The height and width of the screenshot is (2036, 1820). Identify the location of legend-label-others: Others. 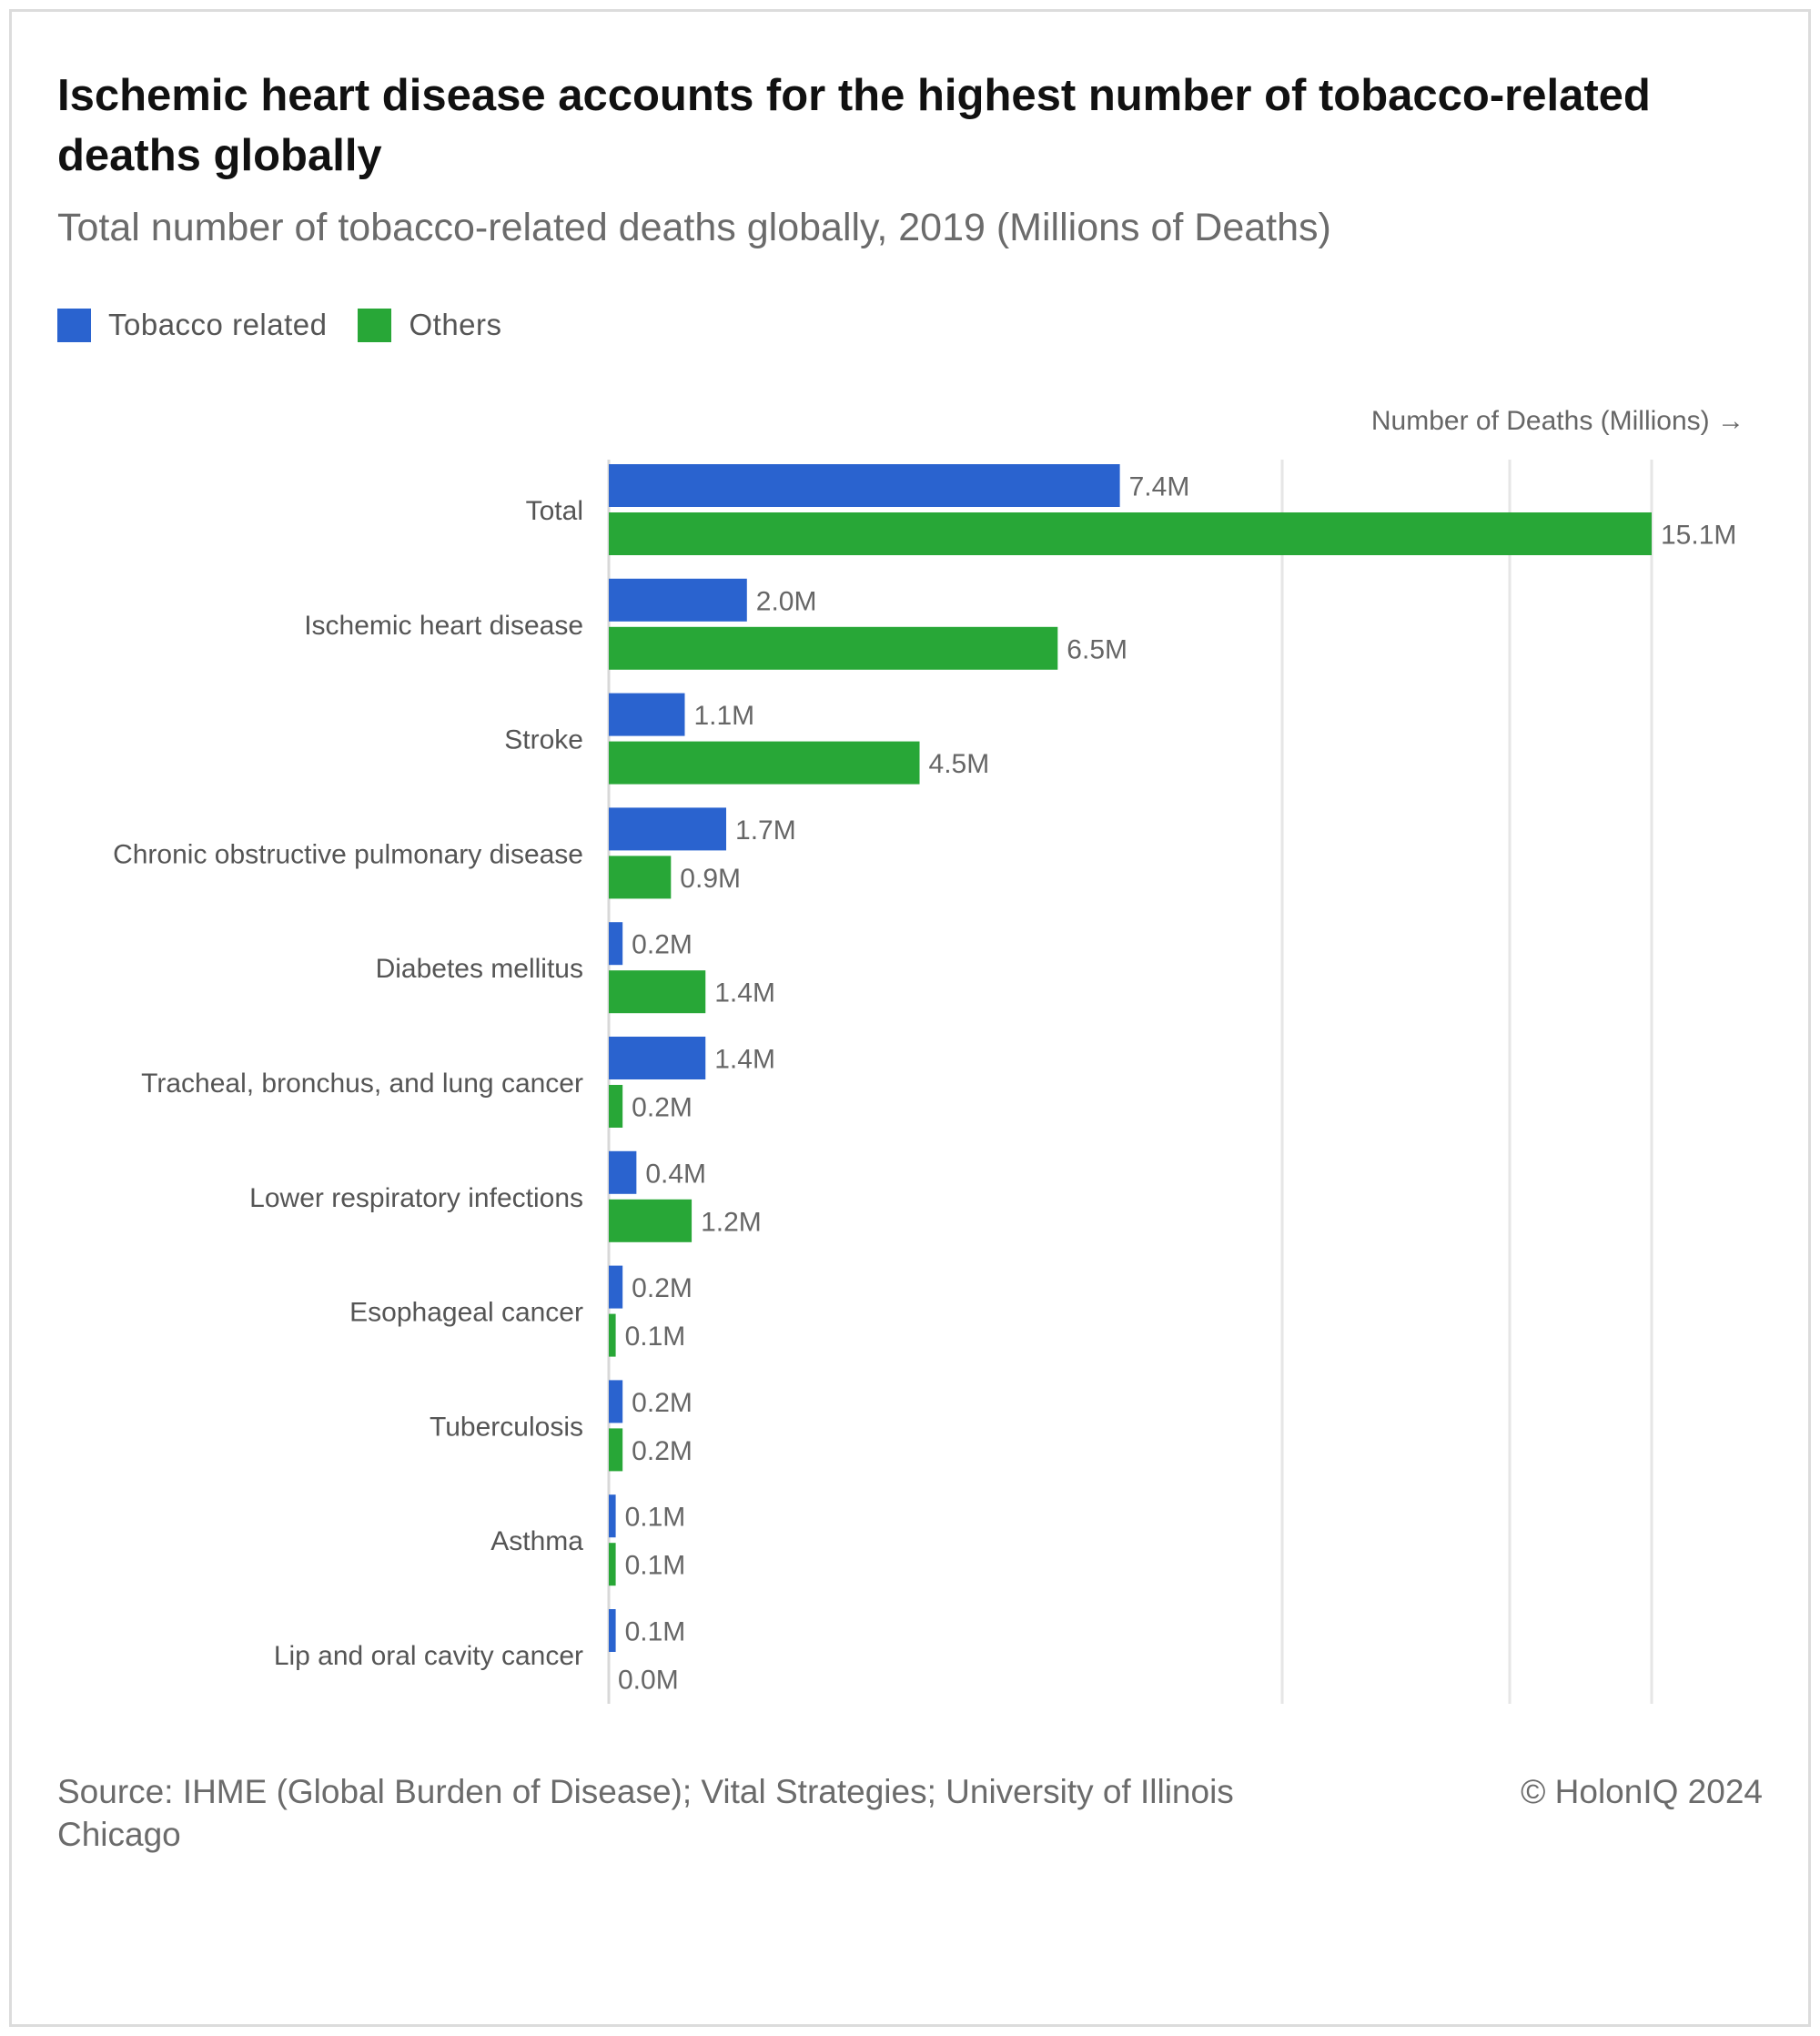
(456, 324).